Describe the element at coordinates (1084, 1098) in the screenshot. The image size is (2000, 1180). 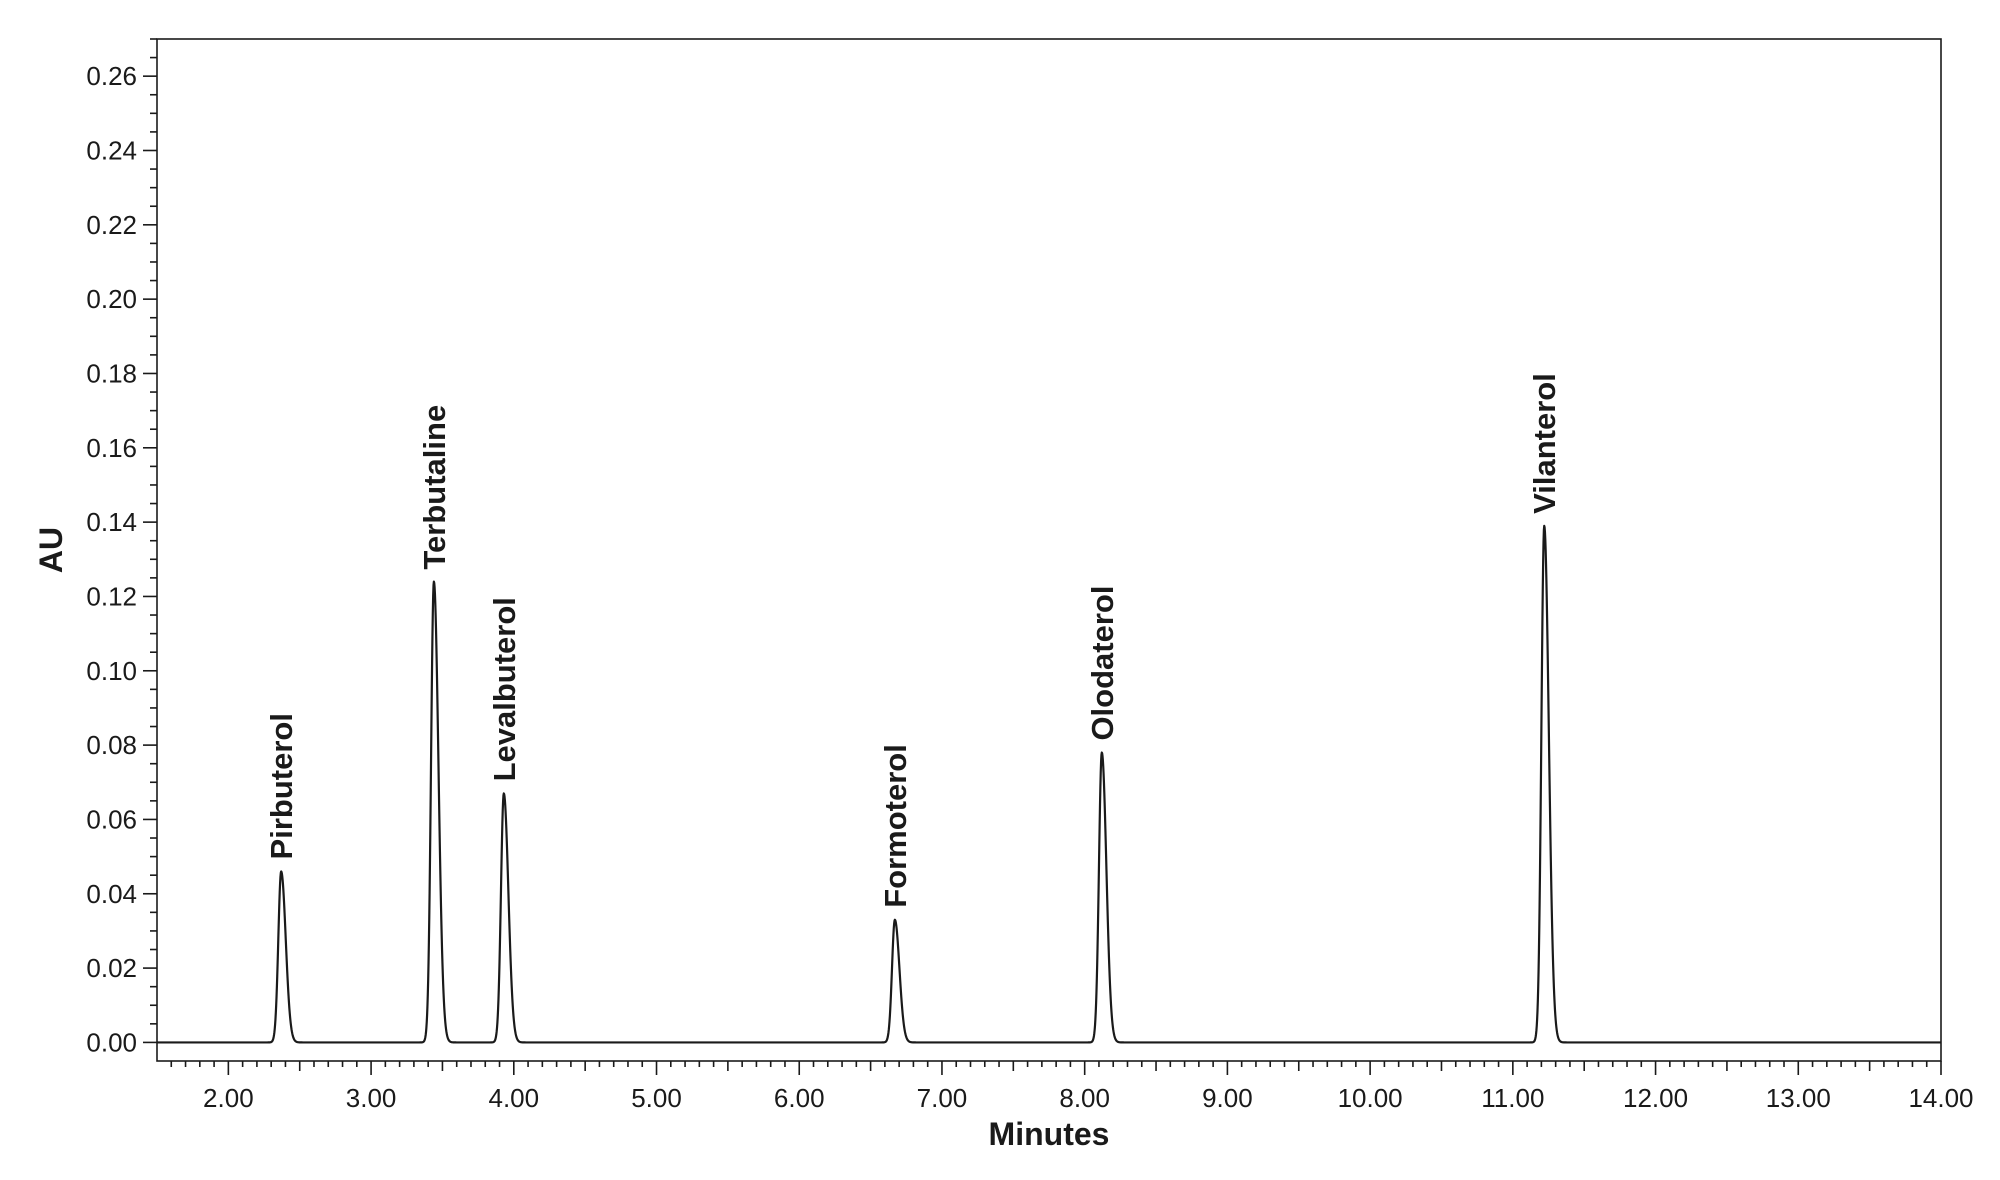
I see `x-tick-label: 8.00` at that location.